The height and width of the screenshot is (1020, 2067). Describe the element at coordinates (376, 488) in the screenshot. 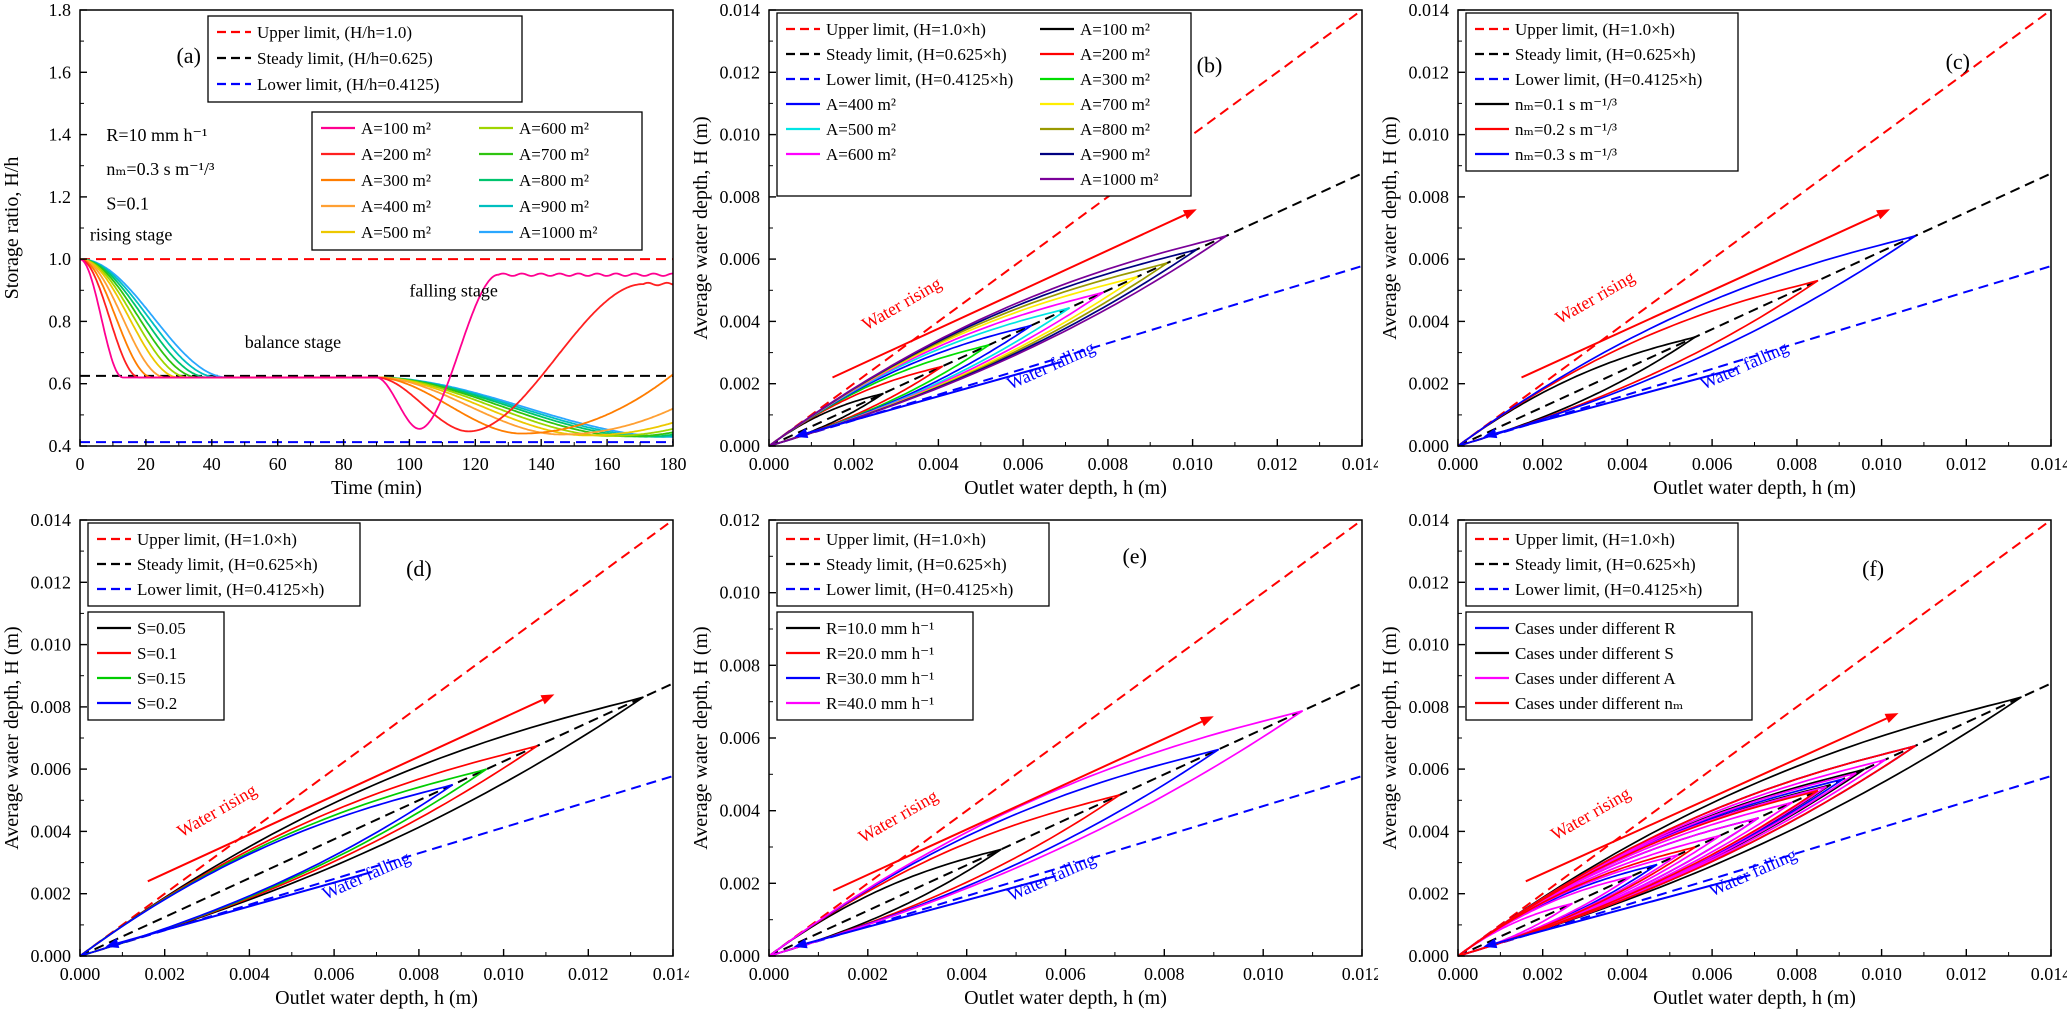

I see `svg-text: Time (min)` at that location.